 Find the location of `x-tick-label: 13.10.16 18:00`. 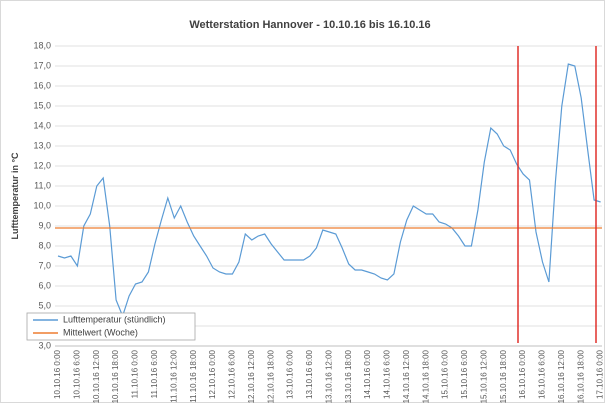

x-tick-label: 13.10.16 18:00 is located at coordinates (348, 376).